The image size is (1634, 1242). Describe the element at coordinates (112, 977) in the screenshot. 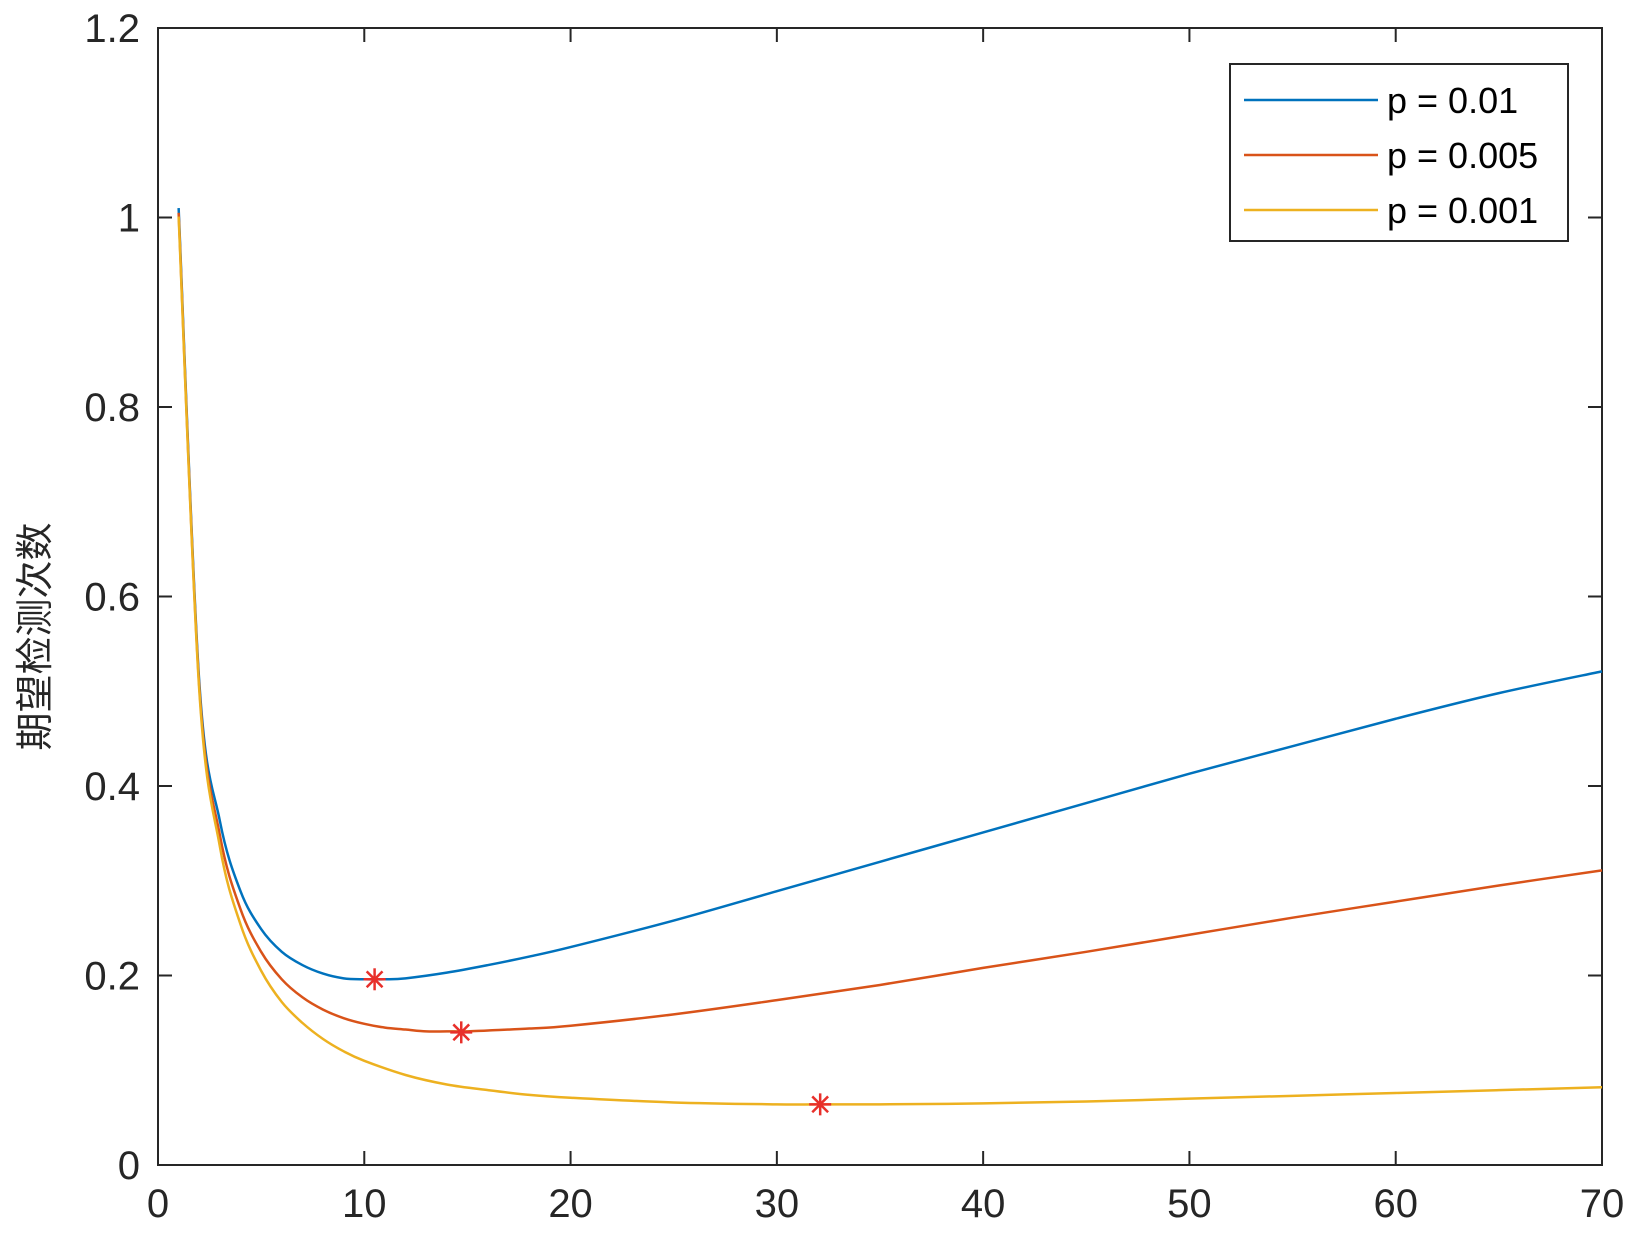

I see `y-tick-label: 0.2` at that location.